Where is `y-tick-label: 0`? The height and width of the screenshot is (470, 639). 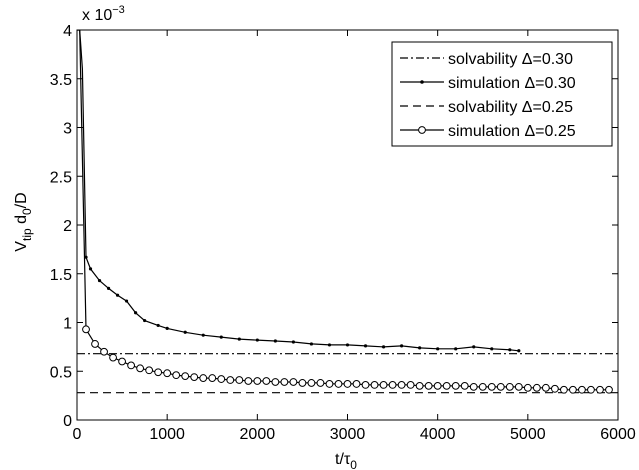 y-tick-label: 0 is located at coordinates (67, 421).